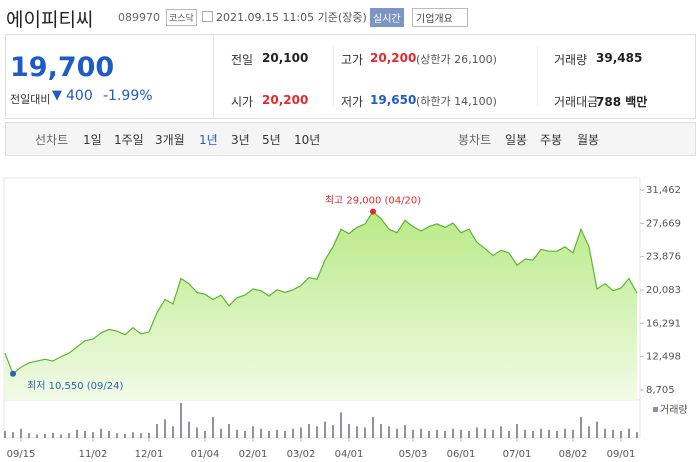  Describe the element at coordinates (674, 410) in the screenshot. I see `legend-label: 거래량` at that location.